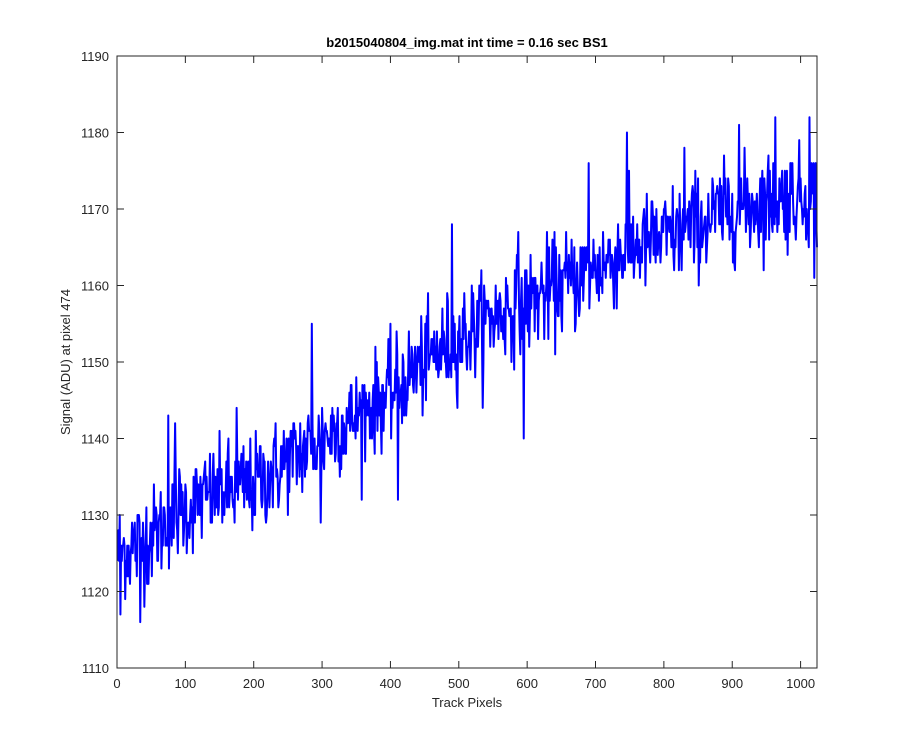  I want to click on y-tick-label: 1180, so click(95, 133).